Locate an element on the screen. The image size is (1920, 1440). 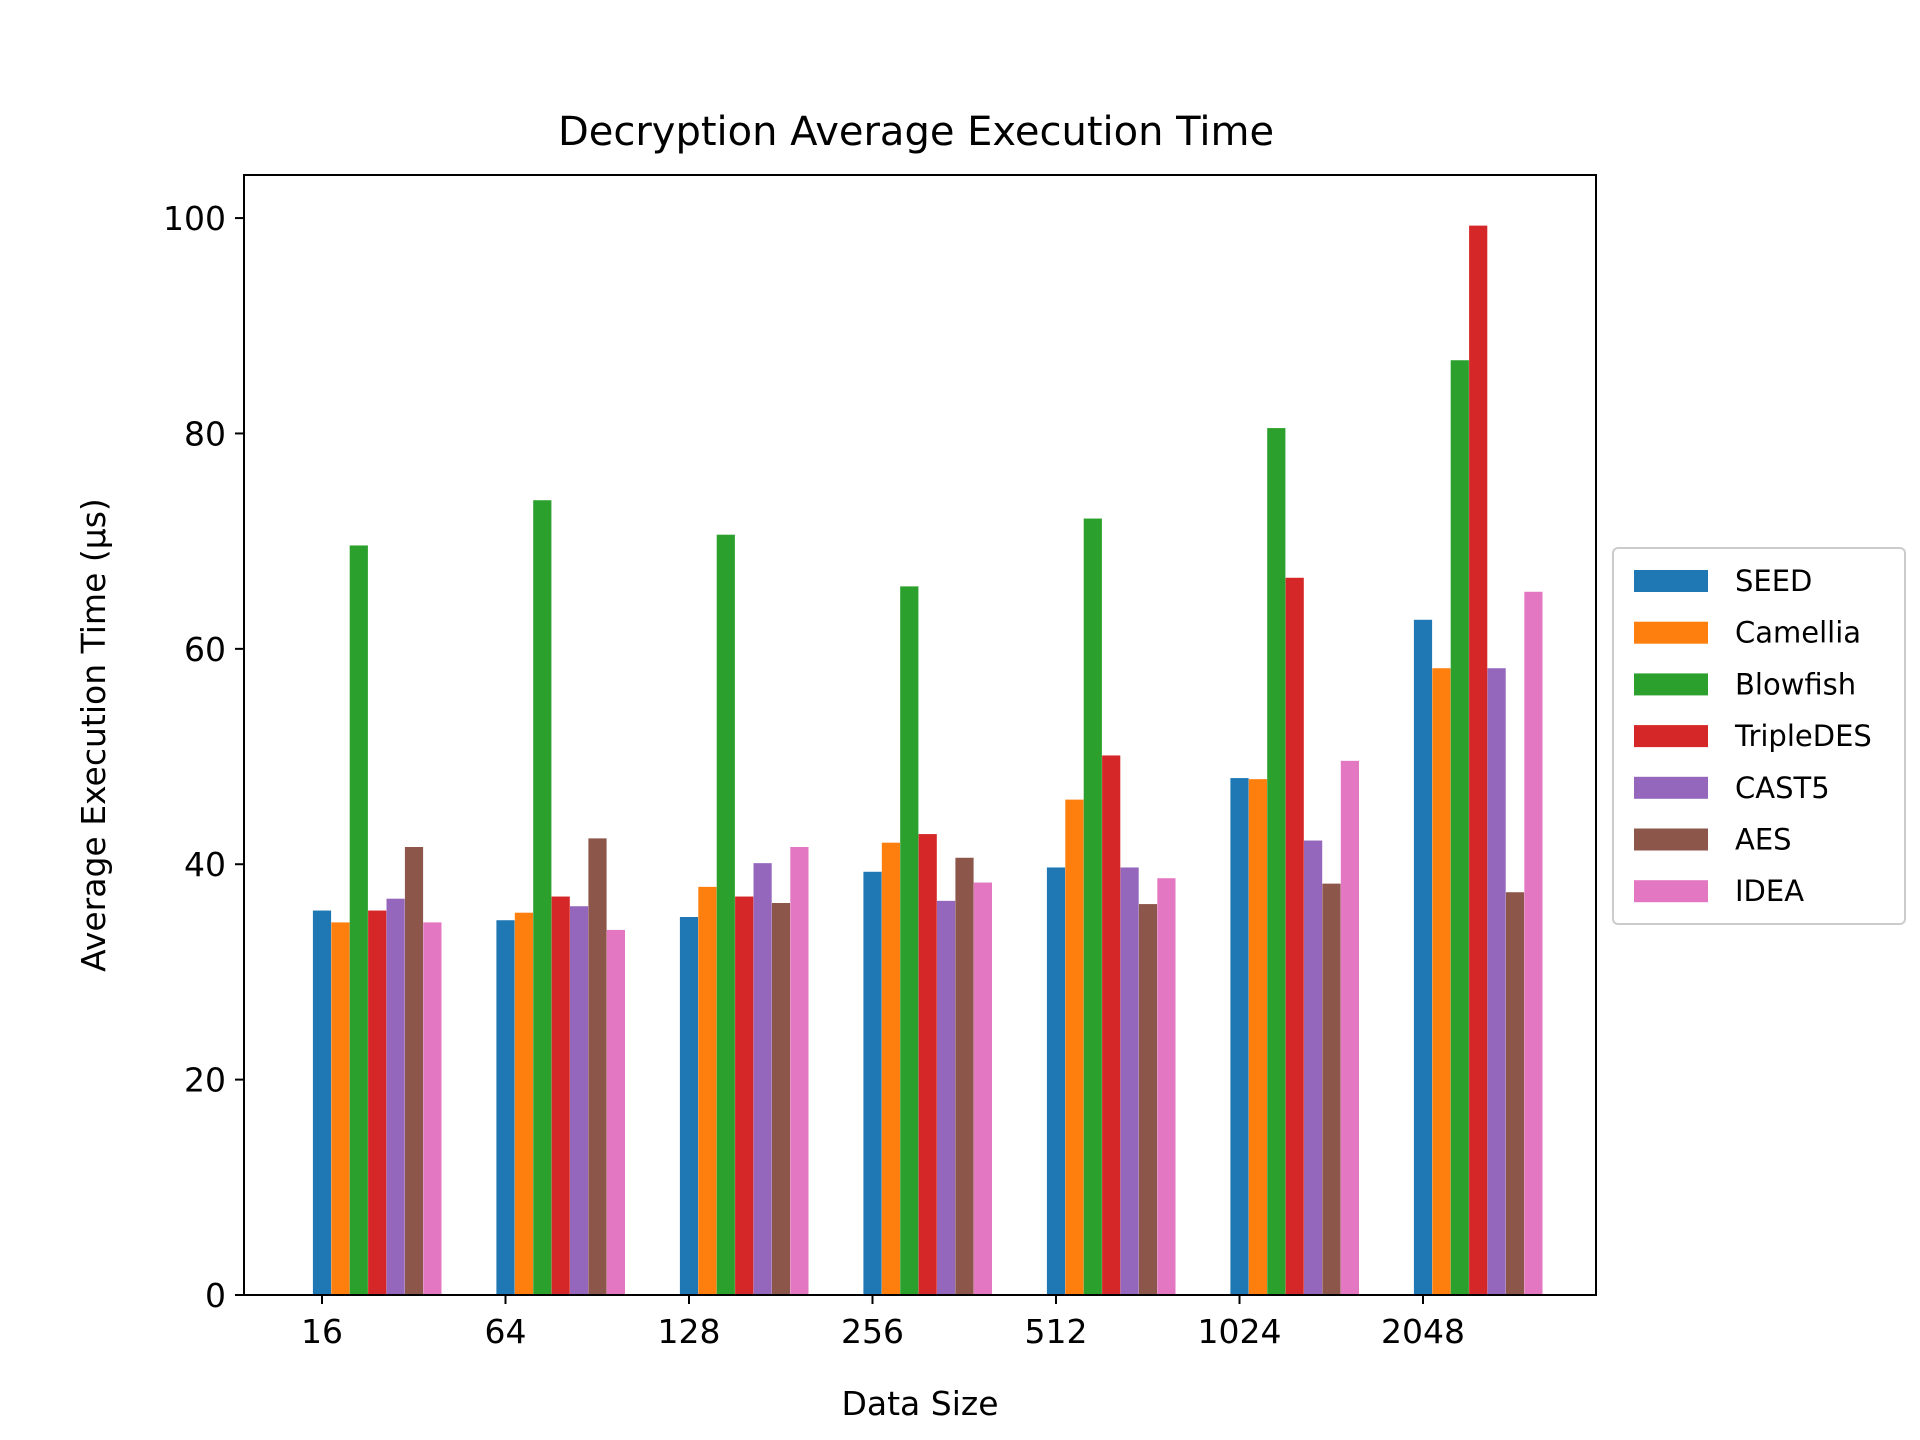
legend-label-tripledes: TripleDES is located at coordinates (1803, 736).